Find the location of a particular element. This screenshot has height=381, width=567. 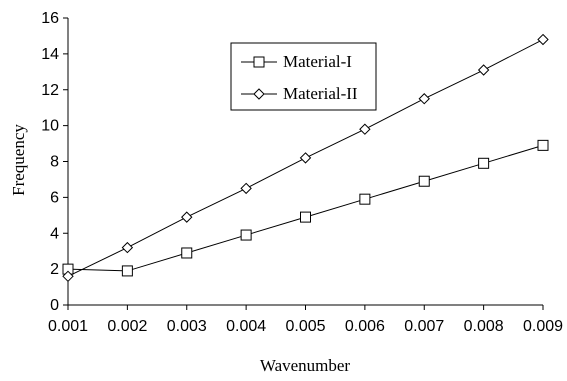

x-tick-label: 0.002 is located at coordinates (127, 326).